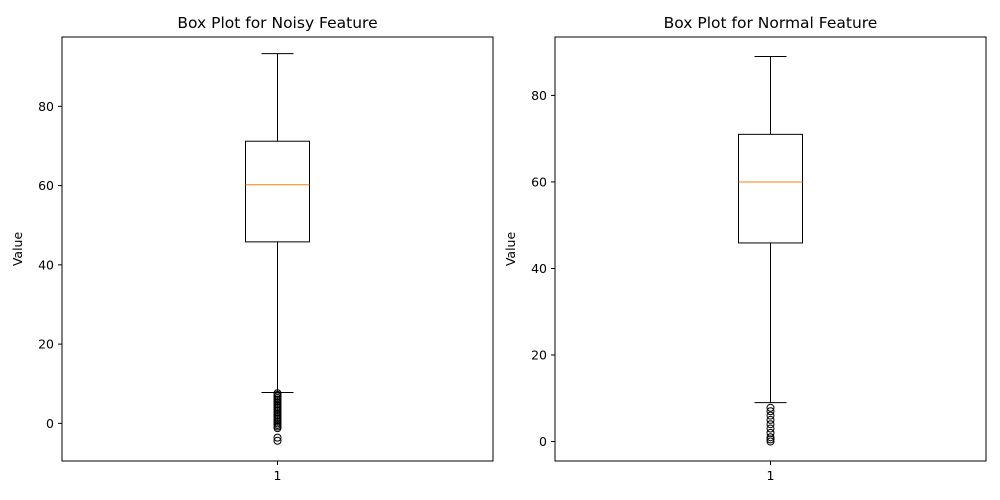 The image size is (1000, 500). Describe the element at coordinates (771, 23) in the screenshot. I see `chart-title: Box Plot for Normal Feature` at that location.